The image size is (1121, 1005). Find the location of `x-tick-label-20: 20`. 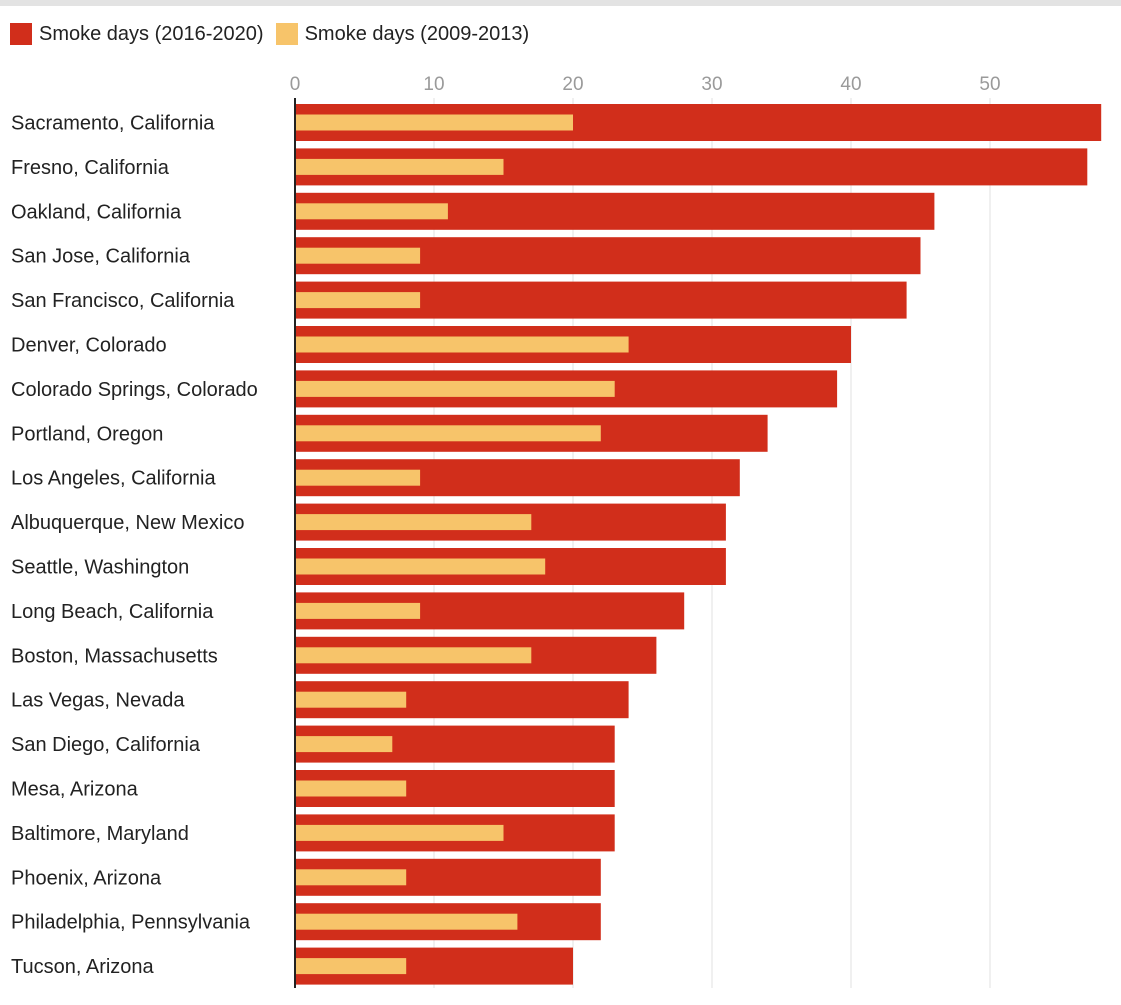

x-tick-label-20: 20 is located at coordinates (572, 84).